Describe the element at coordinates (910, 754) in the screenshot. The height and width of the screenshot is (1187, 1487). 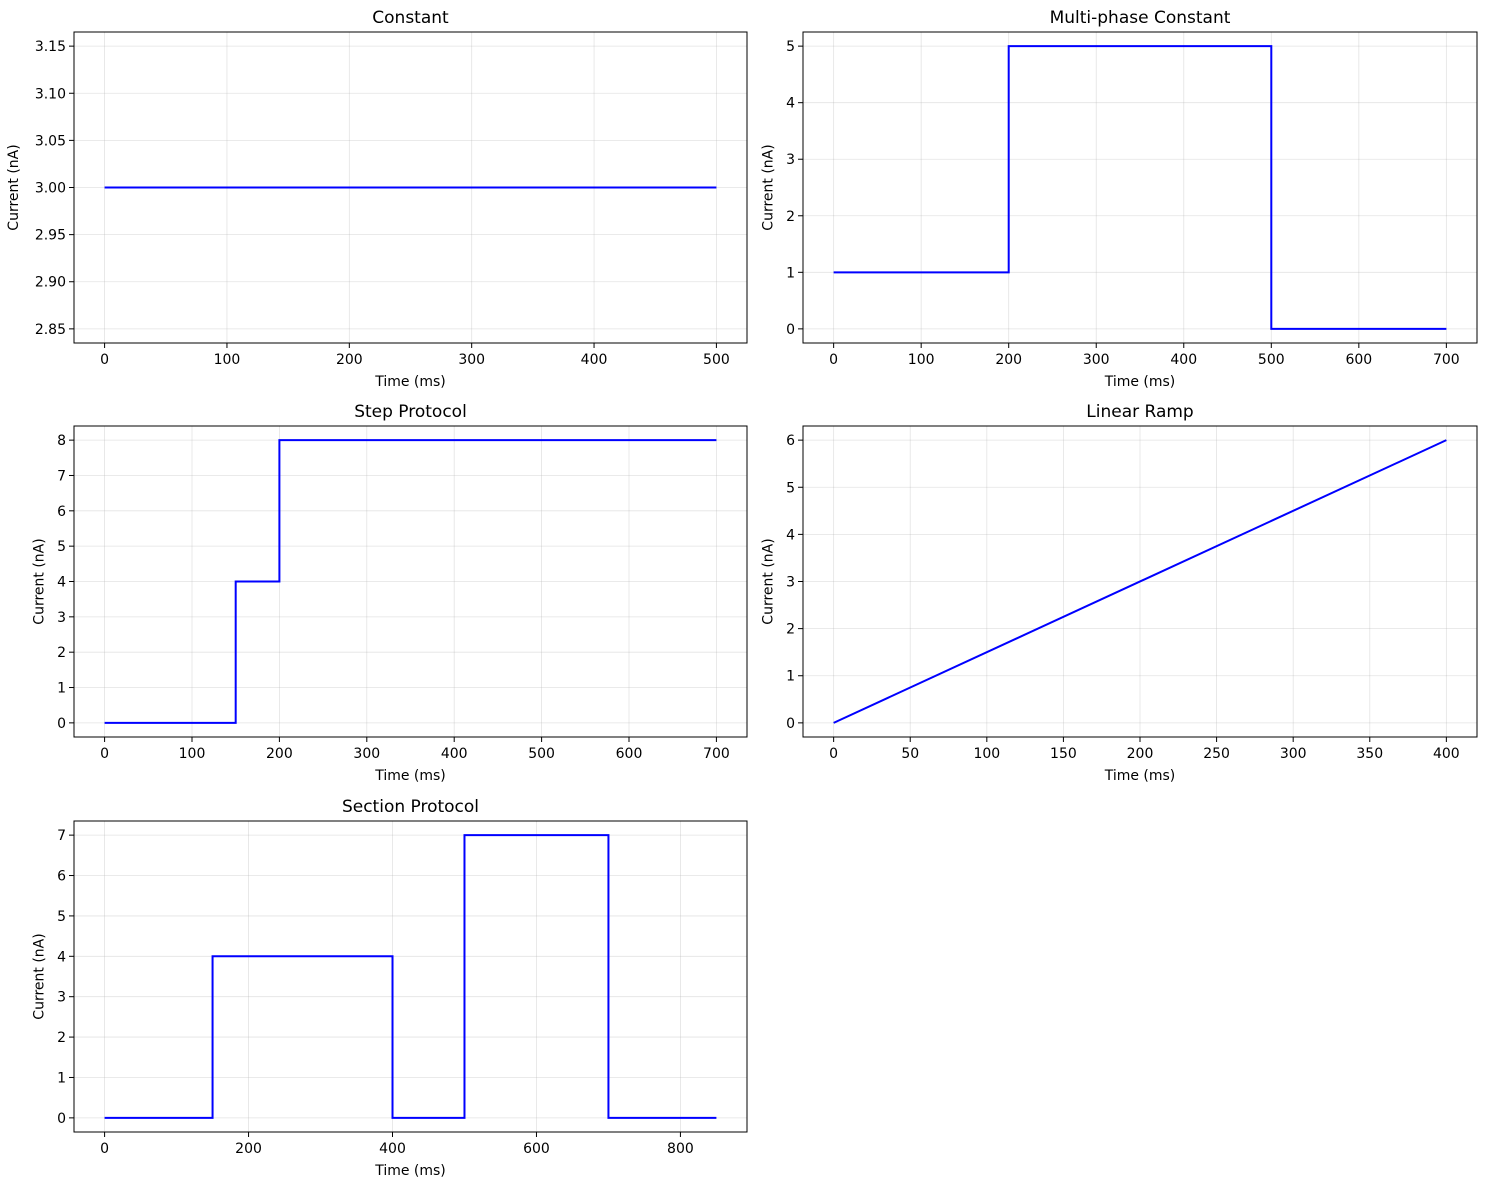
I see `x-tick-label: 50` at that location.